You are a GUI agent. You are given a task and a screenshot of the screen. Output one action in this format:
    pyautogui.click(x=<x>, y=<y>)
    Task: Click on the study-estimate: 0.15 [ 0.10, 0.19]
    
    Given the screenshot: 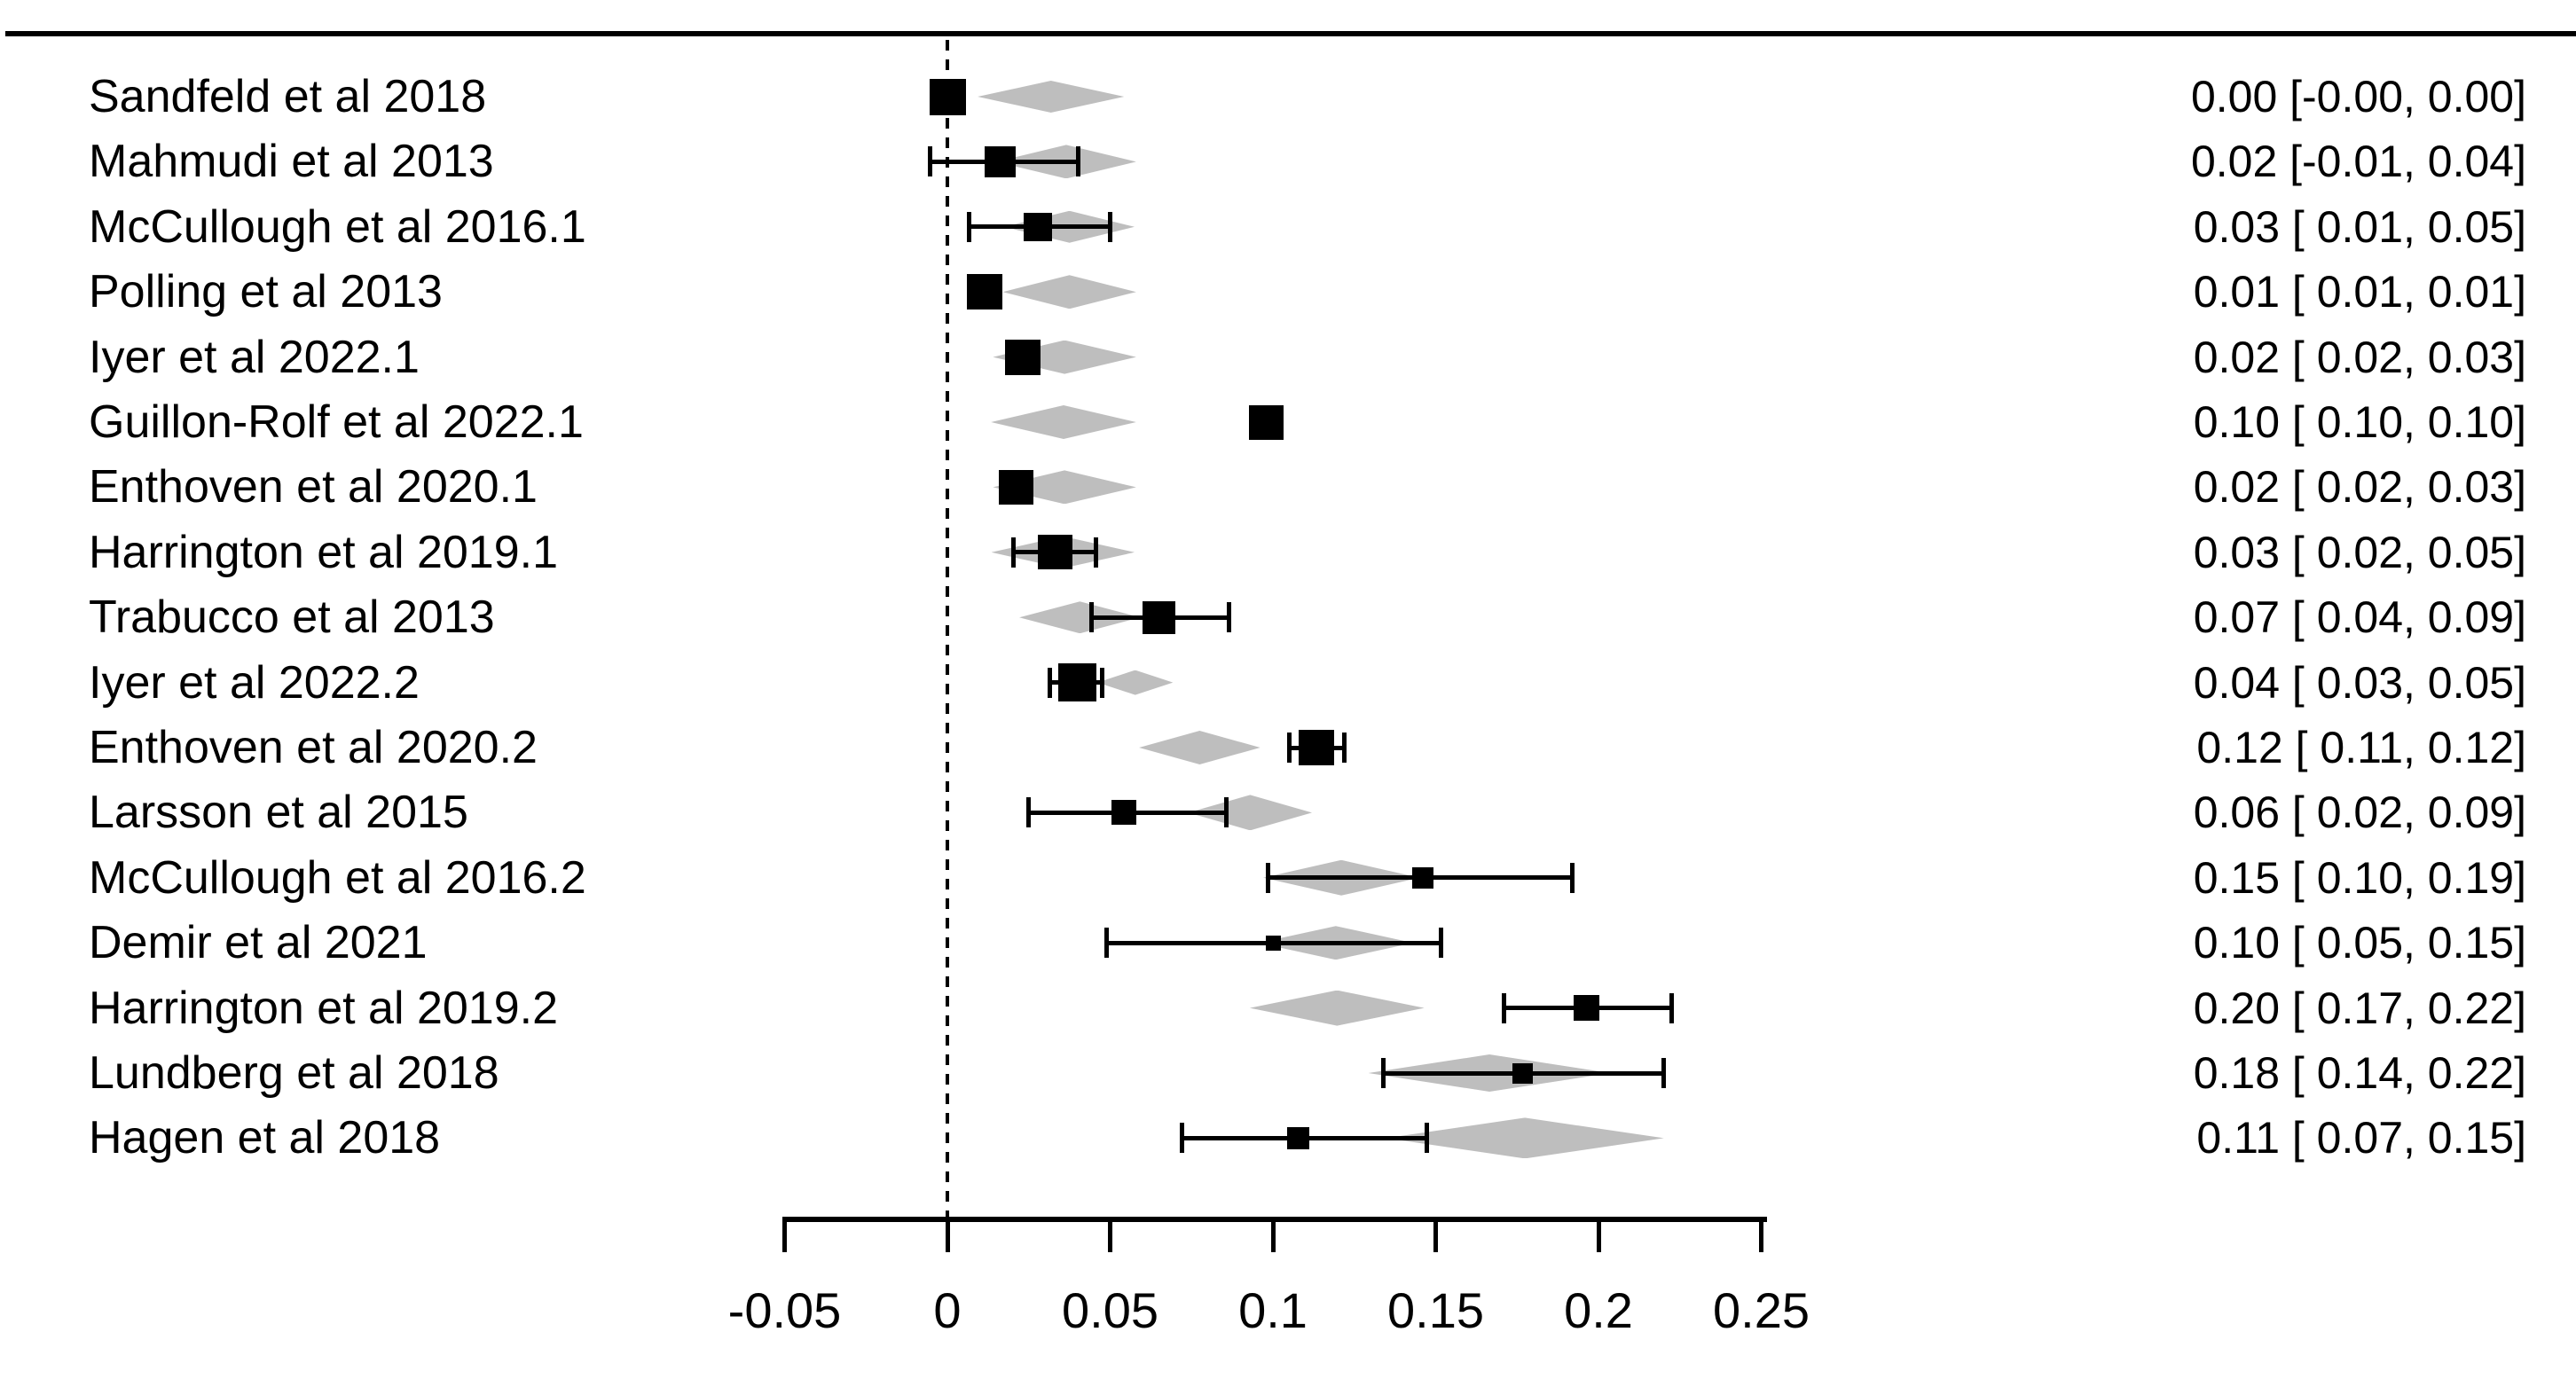 What is the action you would take?
    pyautogui.click(x=2359, y=877)
    